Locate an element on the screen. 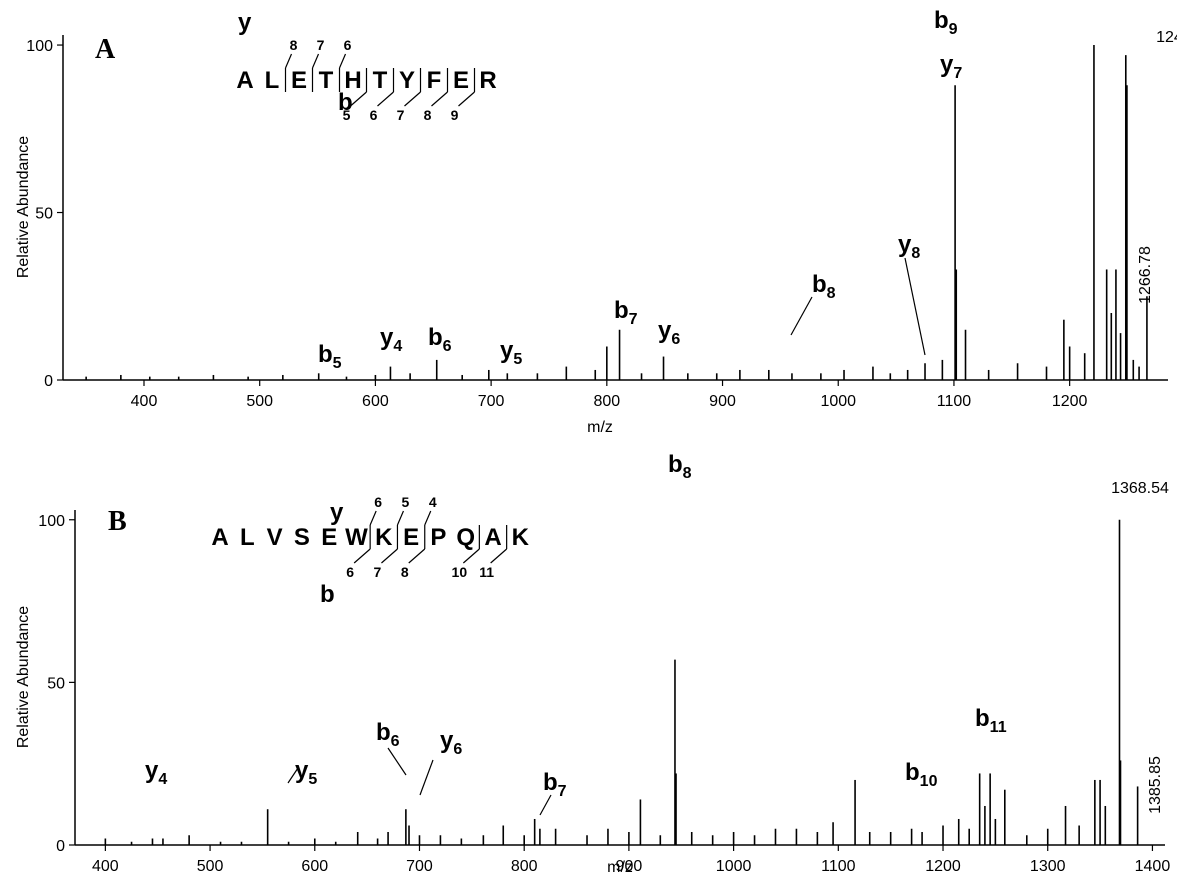  residue: R is located at coordinates (487, 80).